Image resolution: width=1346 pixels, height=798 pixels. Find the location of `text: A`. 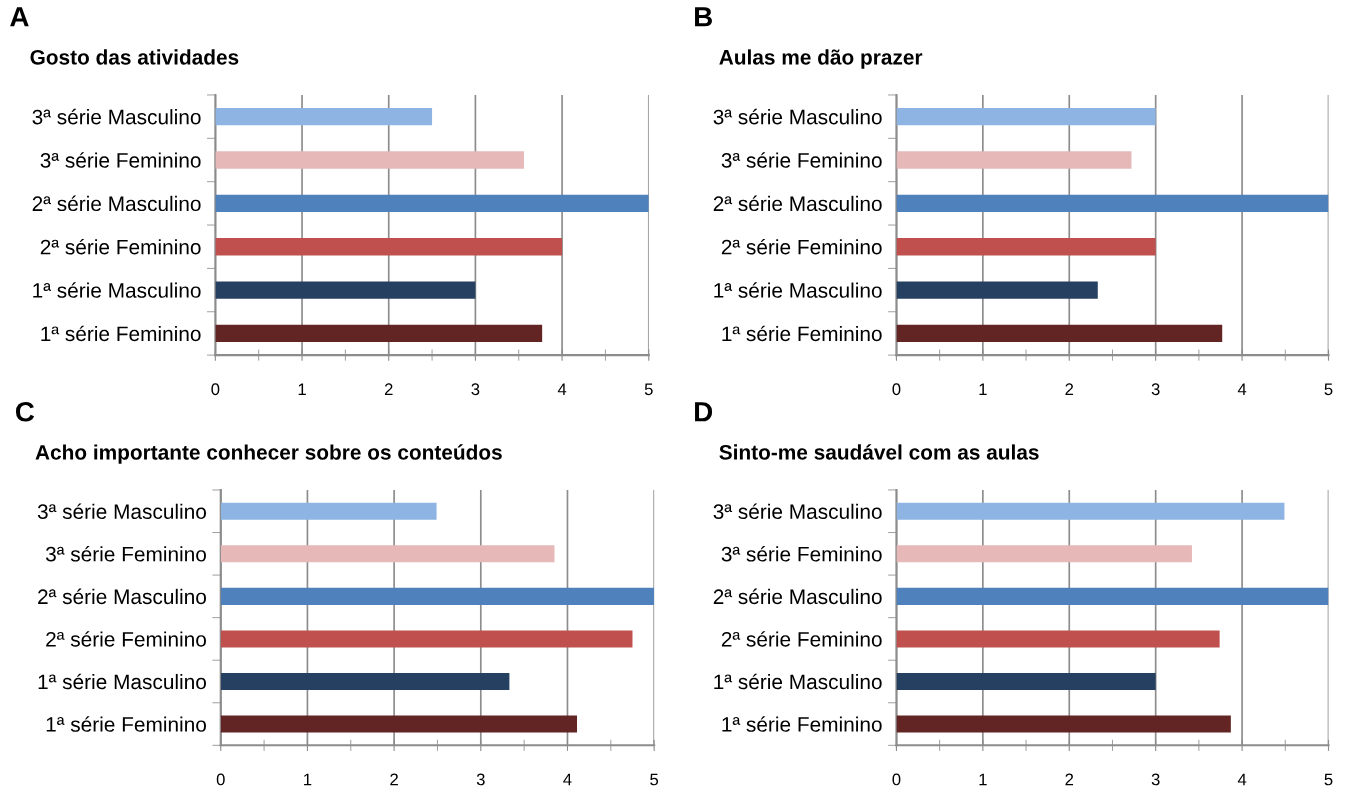

text: A is located at coordinates (19, 17).